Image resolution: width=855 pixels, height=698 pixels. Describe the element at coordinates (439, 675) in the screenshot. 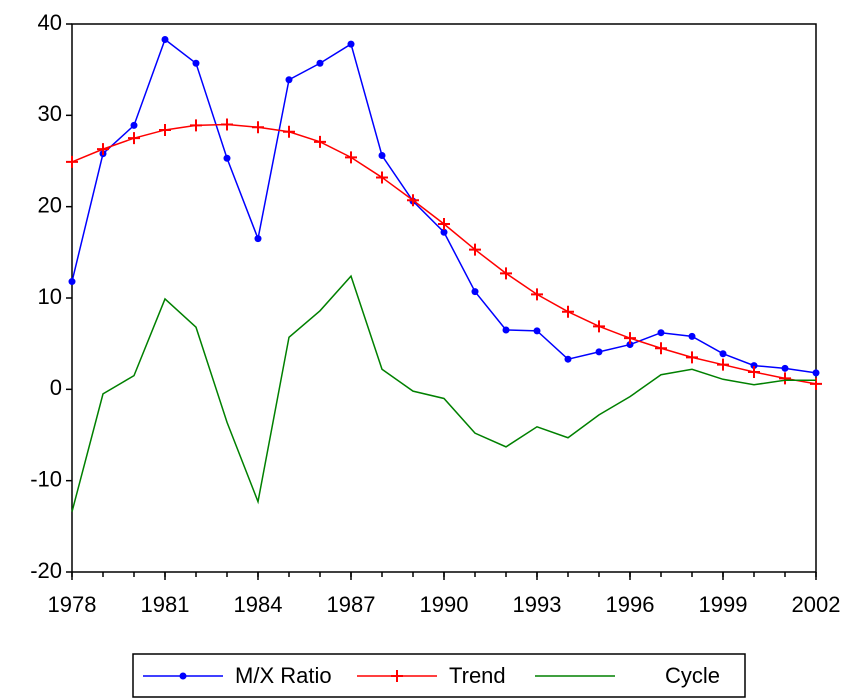

I see `legend-box` at that location.